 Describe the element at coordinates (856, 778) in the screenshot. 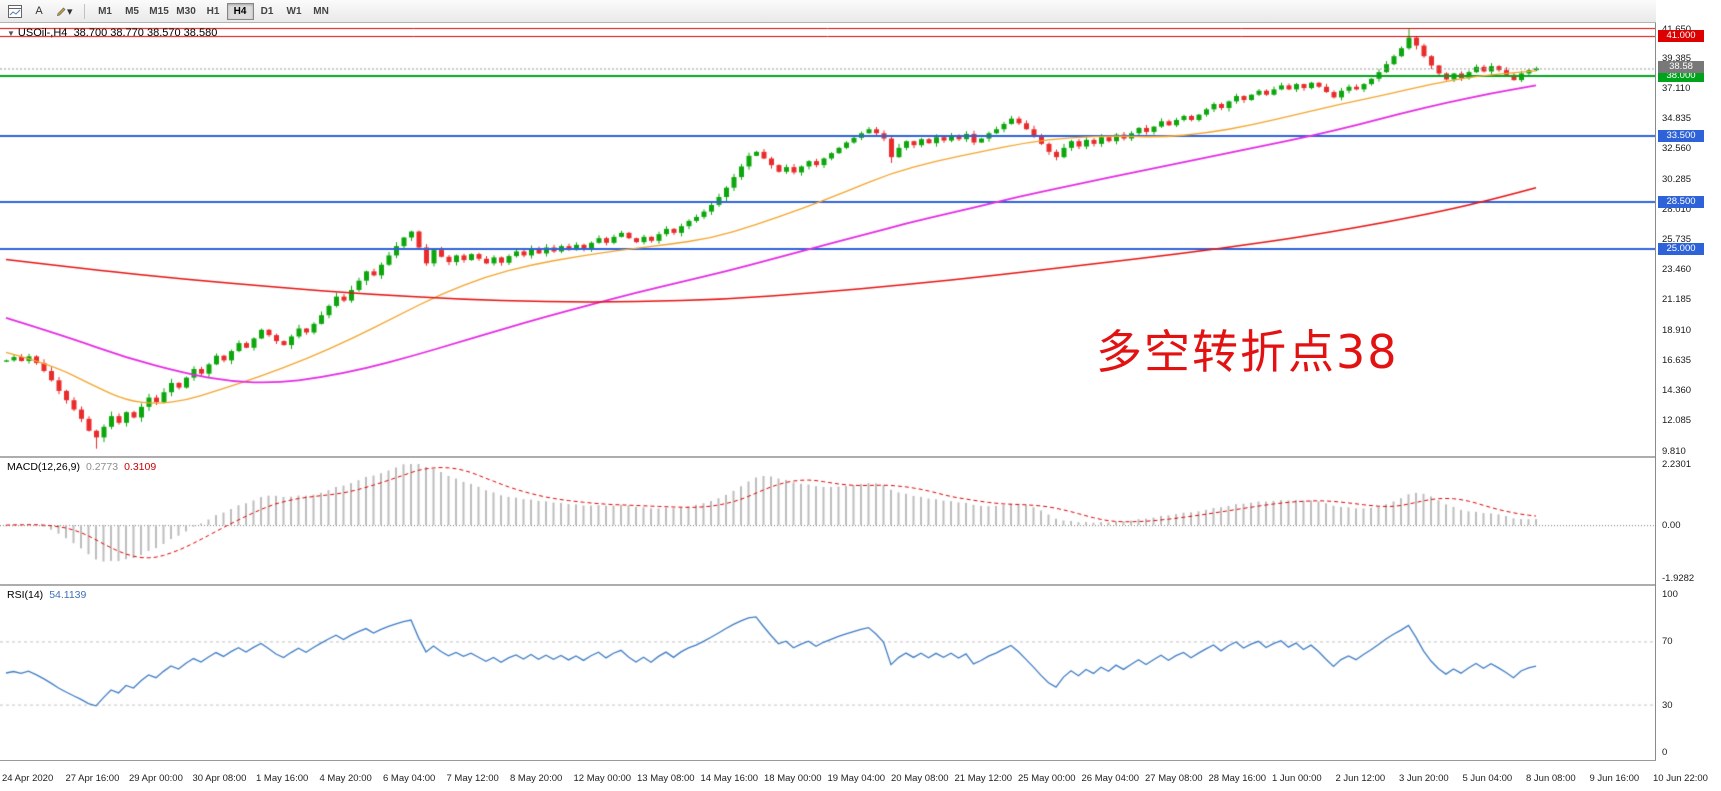

I see `time-label: 19 May 04:00` at that location.